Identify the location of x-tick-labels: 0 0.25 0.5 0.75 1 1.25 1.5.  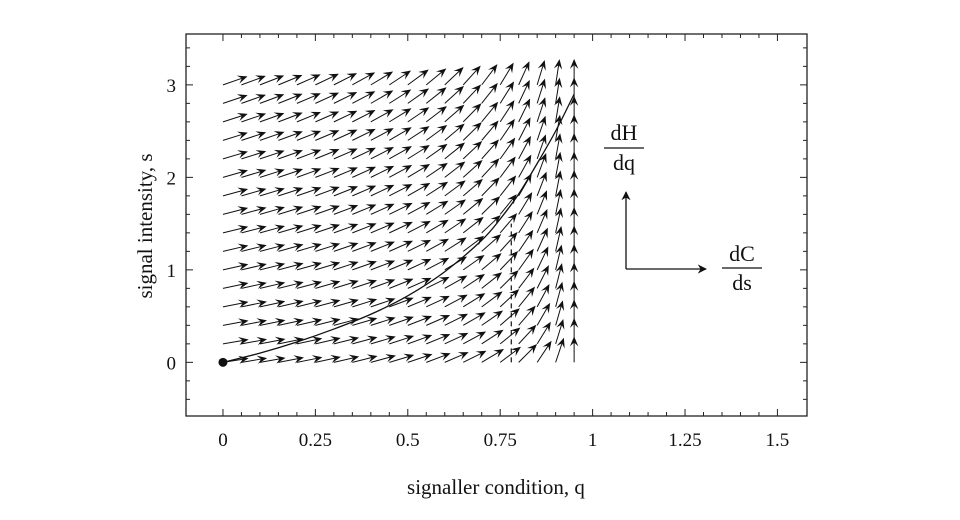
(503, 440).